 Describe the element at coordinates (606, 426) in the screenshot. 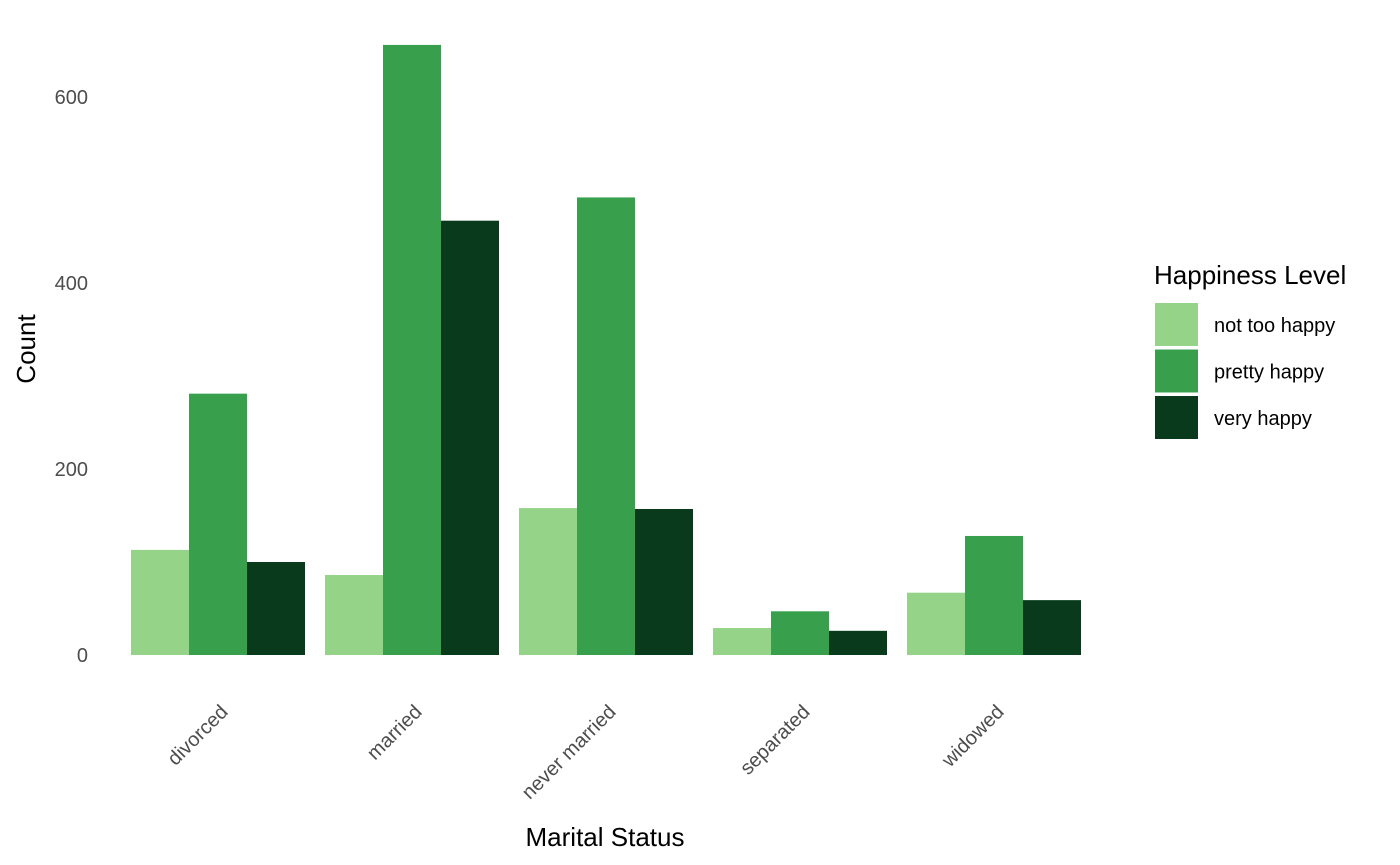

I see `bar-never-married-pretty-happy` at that location.